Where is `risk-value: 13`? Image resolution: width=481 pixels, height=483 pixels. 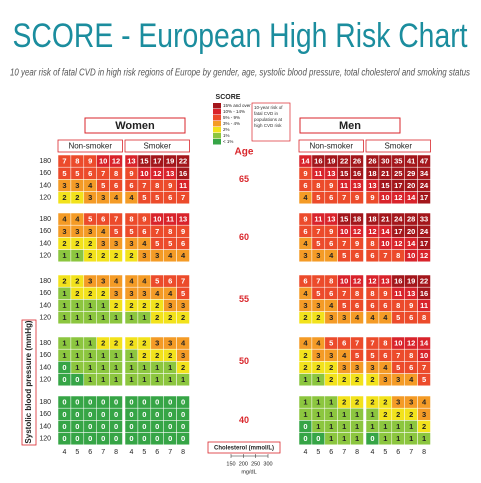 risk-value: 13 is located at coordinates (411, 293).